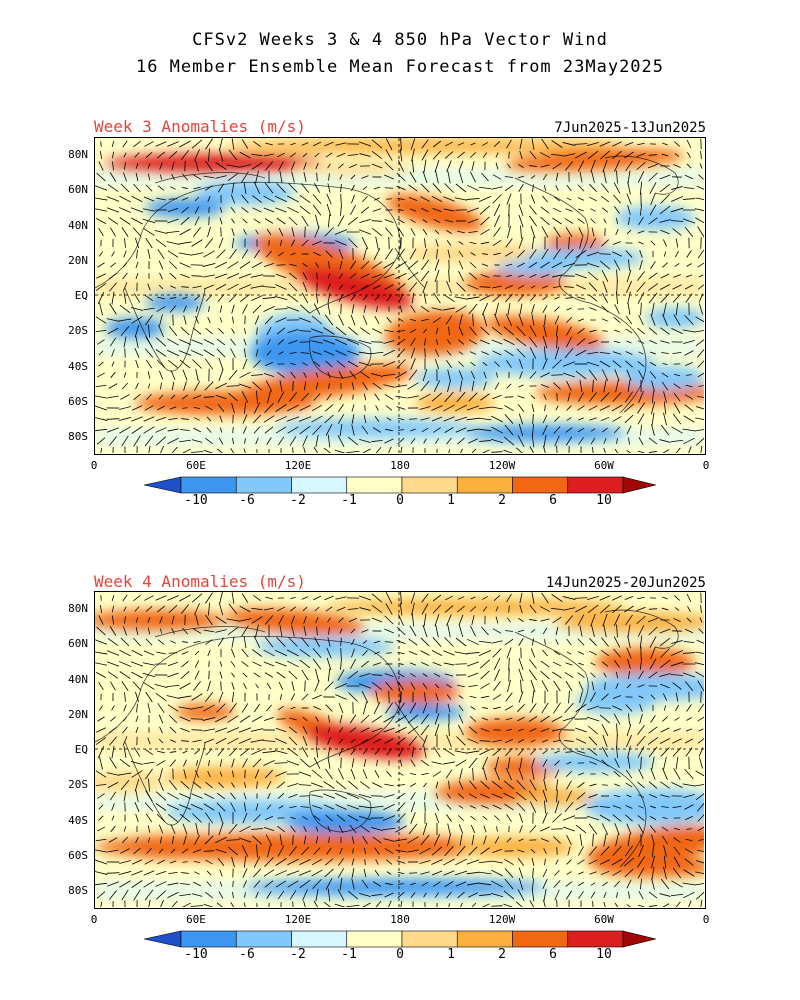 The width and height of the screenshot is (800, 1000). What do you see at coordinates (175, 847) in the screenshot?
I see `anomaly-region` at bounding box center [175, 847].